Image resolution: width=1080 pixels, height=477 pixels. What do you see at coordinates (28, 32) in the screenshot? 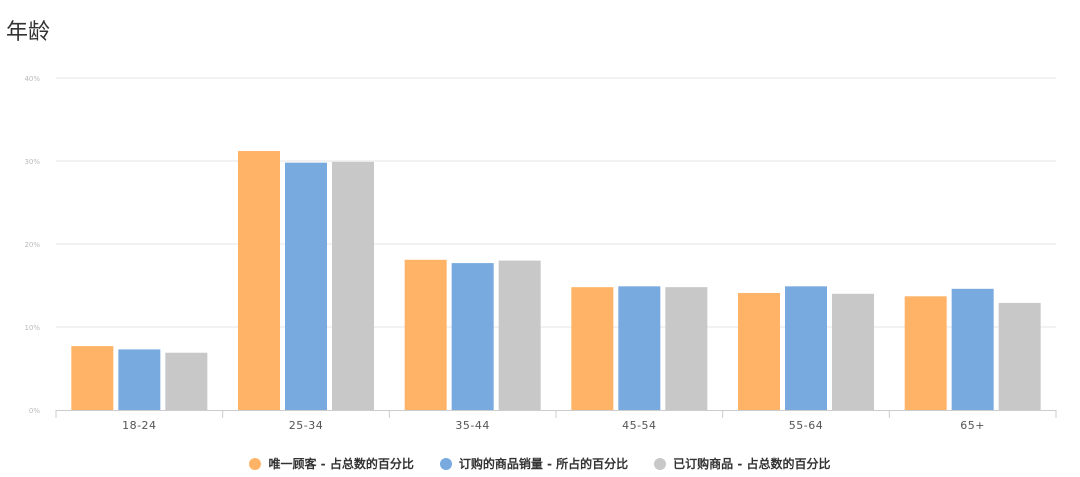
I see `chart-title: 年龄` at bounding box center [28, 32].